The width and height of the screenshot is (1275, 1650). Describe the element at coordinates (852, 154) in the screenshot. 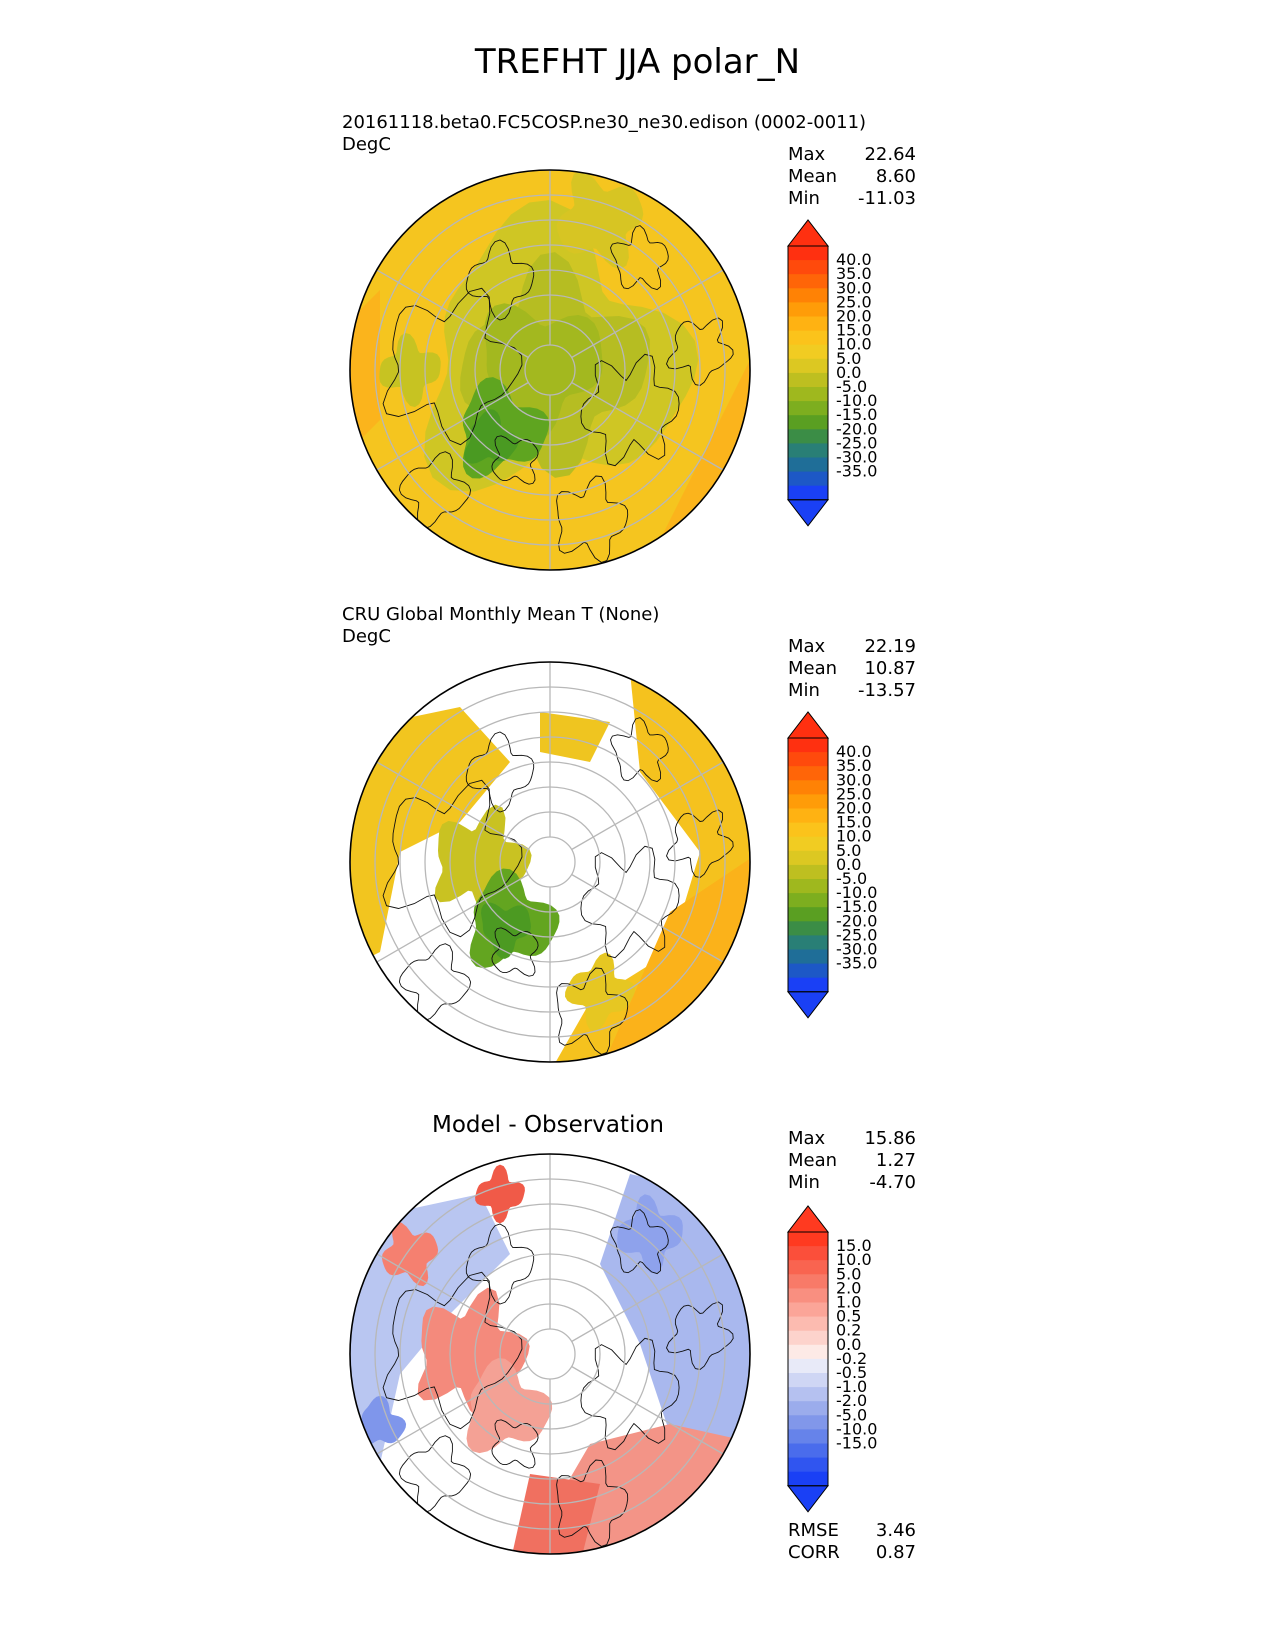

I see `stat-max: Max 22.64` at that location.